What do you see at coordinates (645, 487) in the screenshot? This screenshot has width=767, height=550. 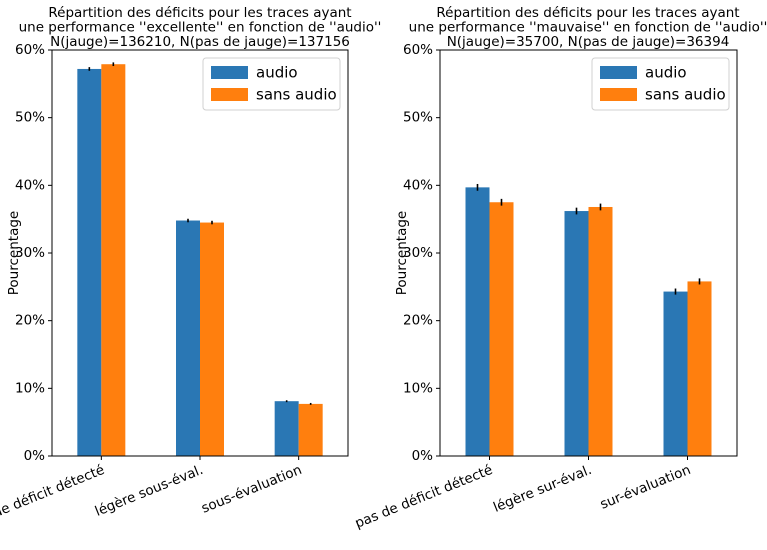 I see `x-tick-label: sur-évaluation` at bounding box center [645, 487].